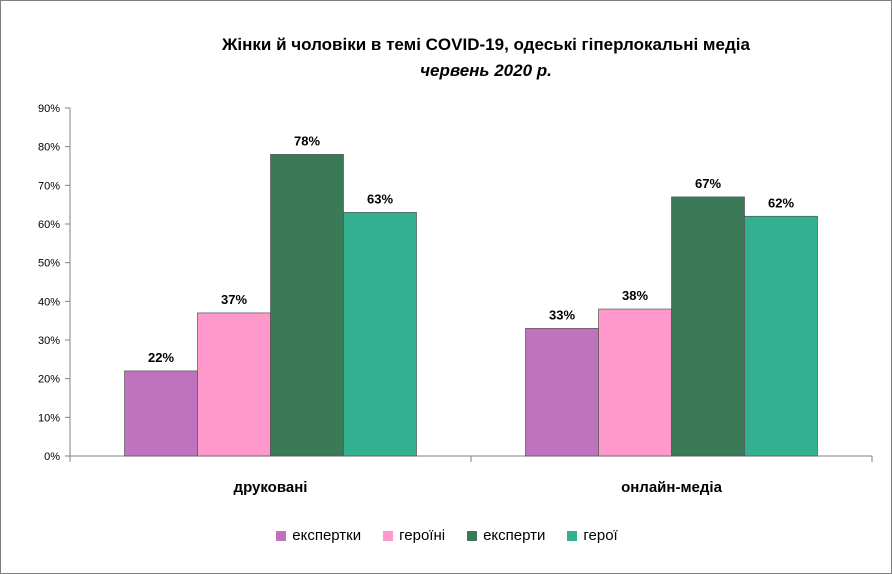 Image resolution: width=892 pixels, height=574 pixels. Describe the element at coordinates (708, 183) in the screenshot. I see `data-label: 67%` at that location.